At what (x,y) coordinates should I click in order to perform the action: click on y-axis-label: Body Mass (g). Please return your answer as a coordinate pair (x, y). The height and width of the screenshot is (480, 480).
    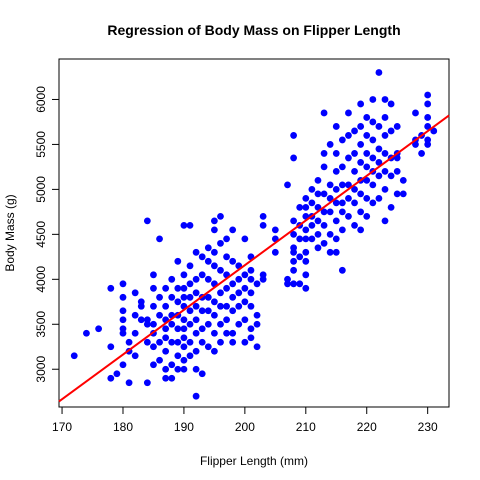
    Looking at the image, I should click on (10, 232).